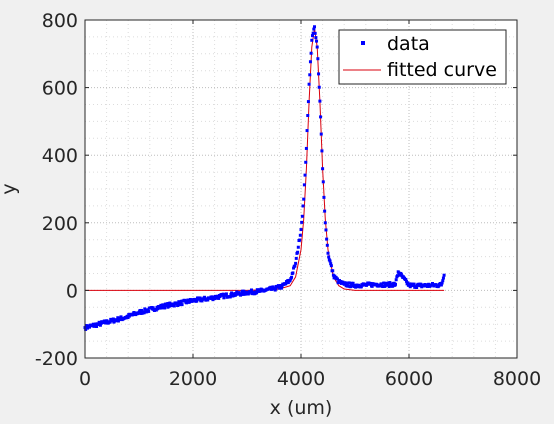 The width and height of the screenshot is (554, 424). Describe the element at coordinates (301, 408) in the screenshot. I see `x-axis-label: x (um)` at that location.